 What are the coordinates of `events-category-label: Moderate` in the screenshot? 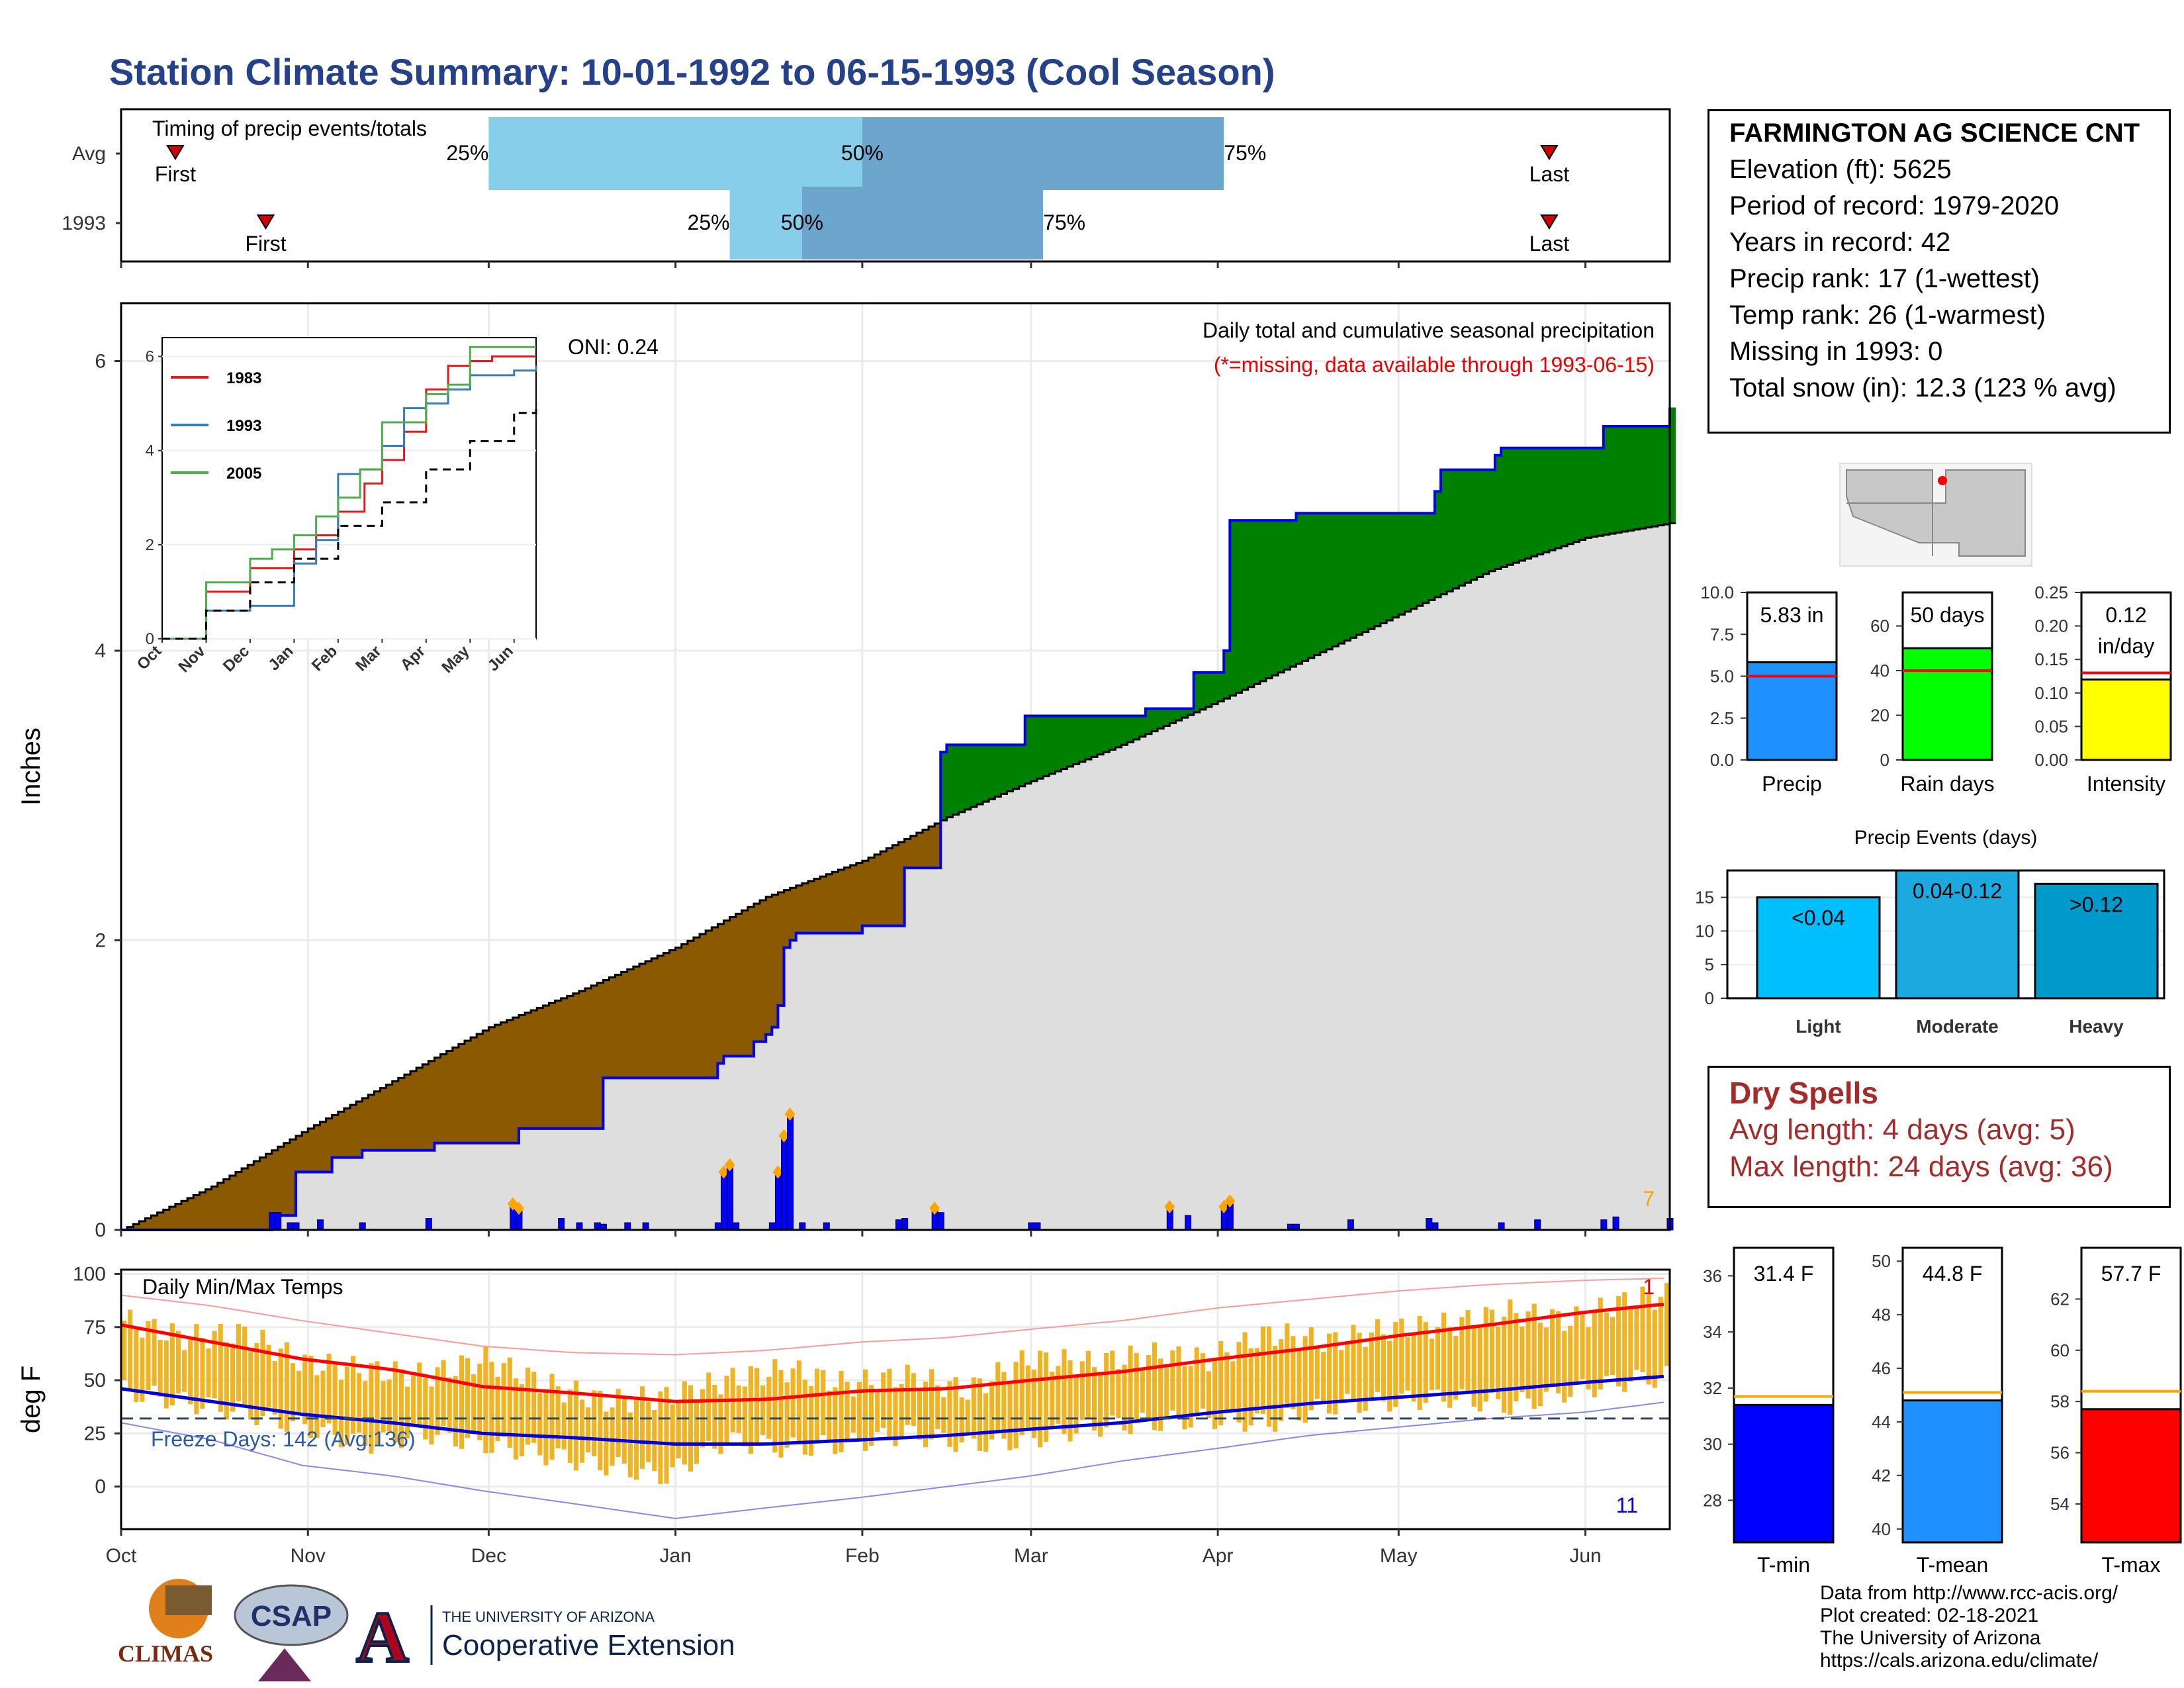 It's located at (1957, 1026).